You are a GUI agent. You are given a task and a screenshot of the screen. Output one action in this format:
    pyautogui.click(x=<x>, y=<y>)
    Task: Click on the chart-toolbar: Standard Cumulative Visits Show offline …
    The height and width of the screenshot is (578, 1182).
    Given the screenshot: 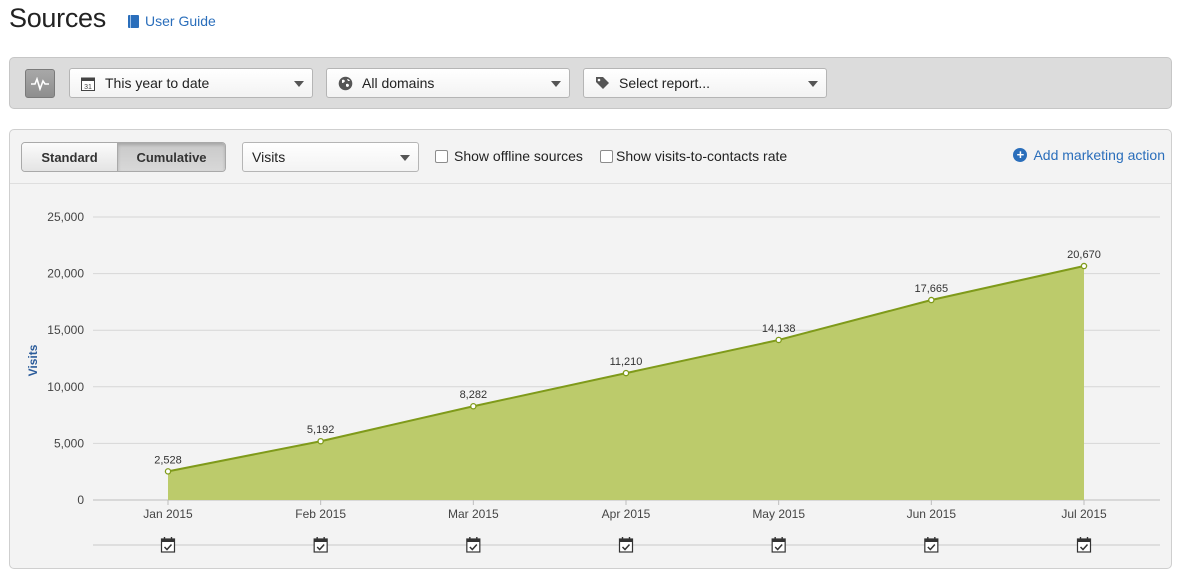 What is the action you would take?
    pyautogui.click(x=590, y=157)
    